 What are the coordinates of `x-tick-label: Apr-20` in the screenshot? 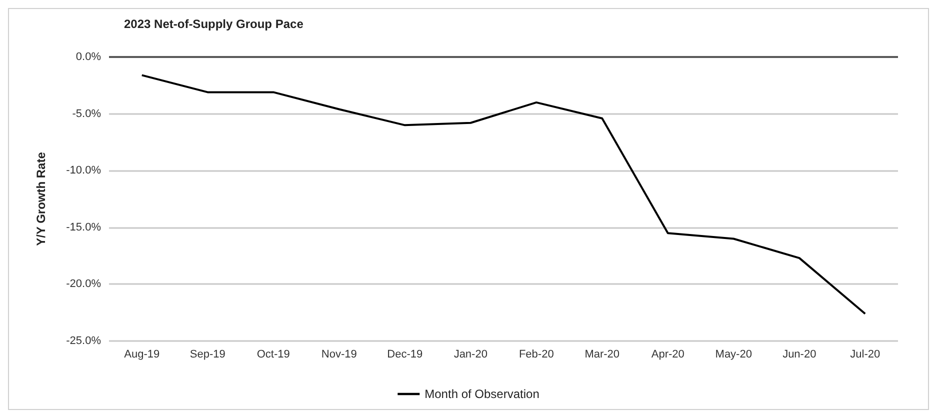 It's located at (667, 354).